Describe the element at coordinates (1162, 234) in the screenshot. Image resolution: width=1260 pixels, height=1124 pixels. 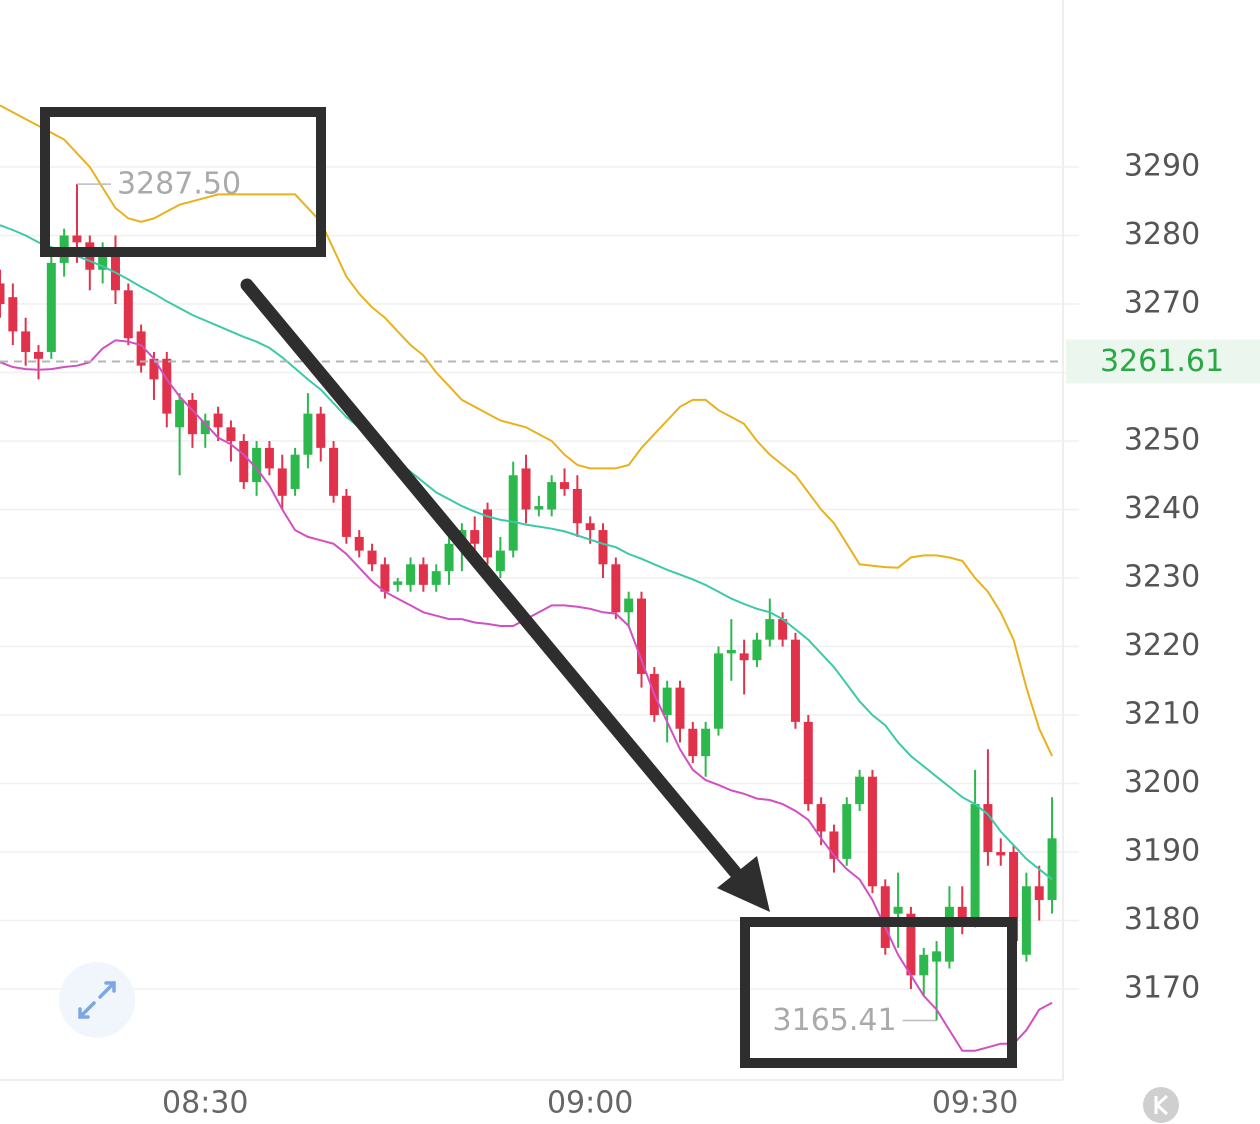
I see `y-tick-label: 3280` at that location.